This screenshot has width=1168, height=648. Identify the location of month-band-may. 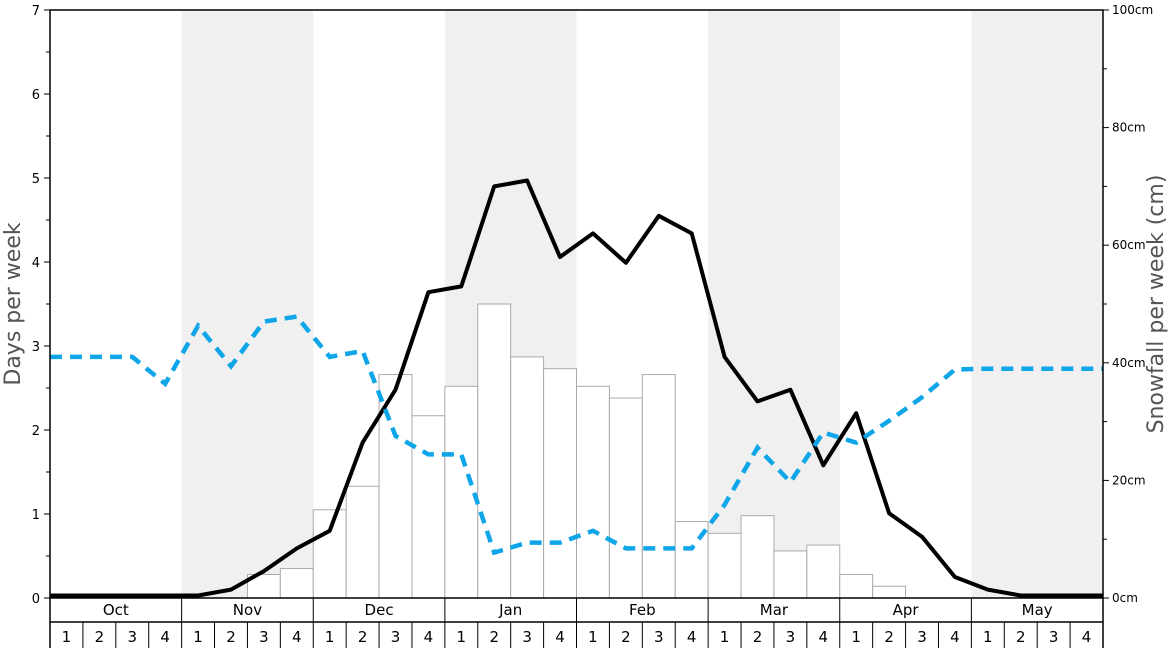
(1037, 304).